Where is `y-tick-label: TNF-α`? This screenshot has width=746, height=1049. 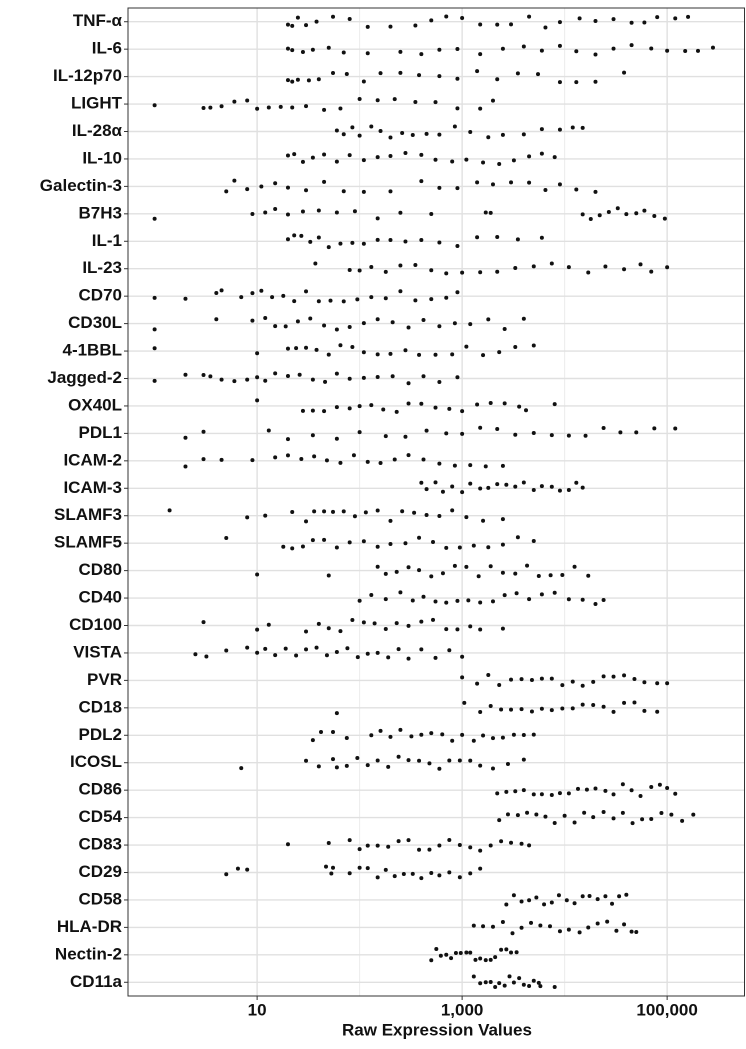
y-tick-label: TNF-α is located at coordinates (98, 20).